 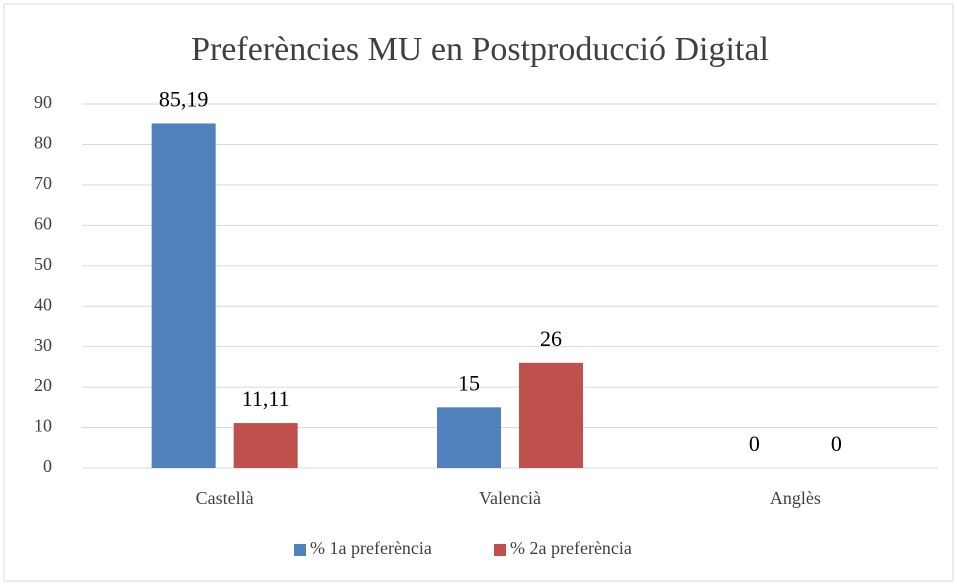 What do you see at coordinates (43, 223) in the screenshot?
I see `y-tick-label: 60` at bounding box center [43, 223].